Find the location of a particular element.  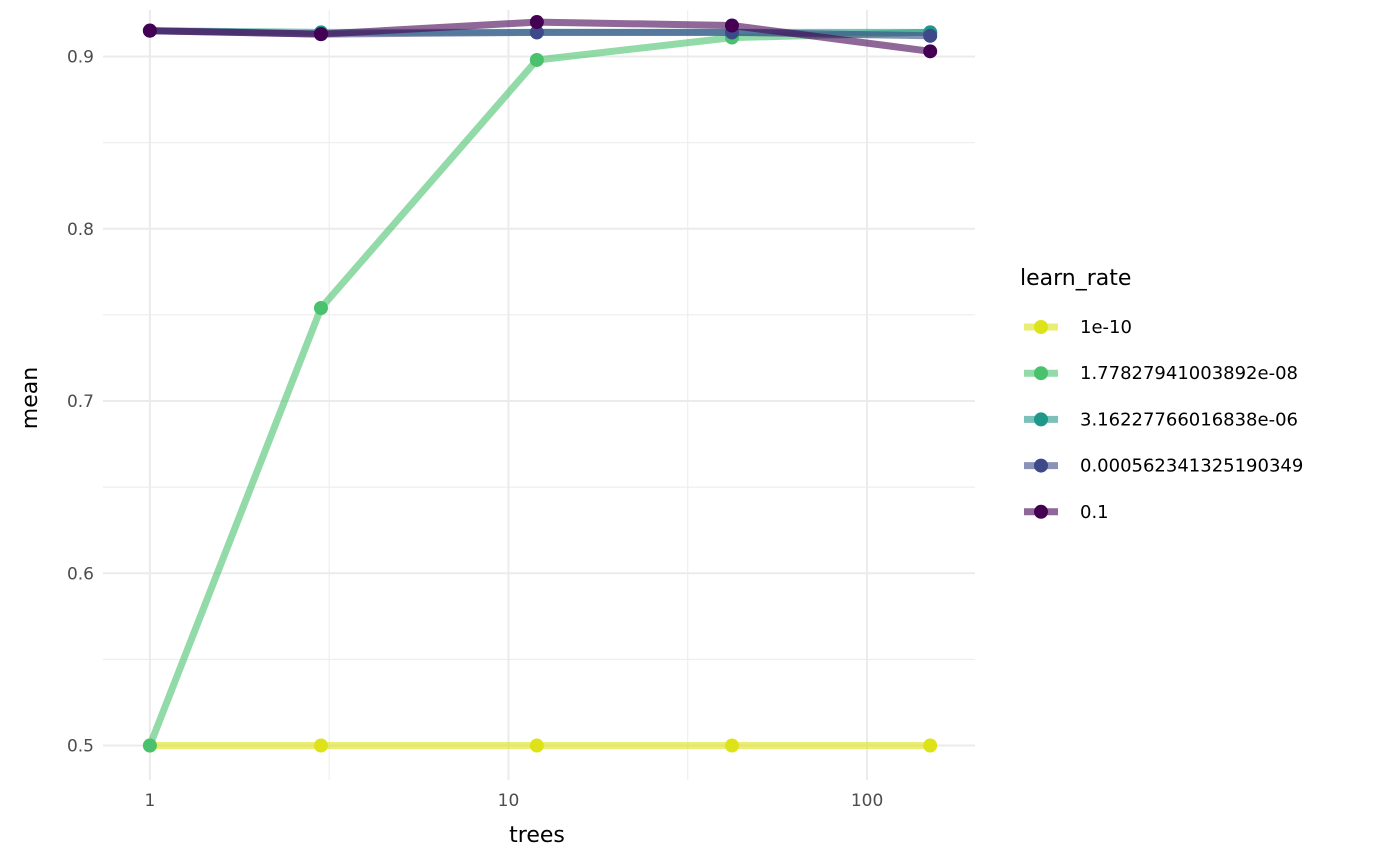

legend-item: 1.77827941003892e-08 is located at coordinates (1161, 373).